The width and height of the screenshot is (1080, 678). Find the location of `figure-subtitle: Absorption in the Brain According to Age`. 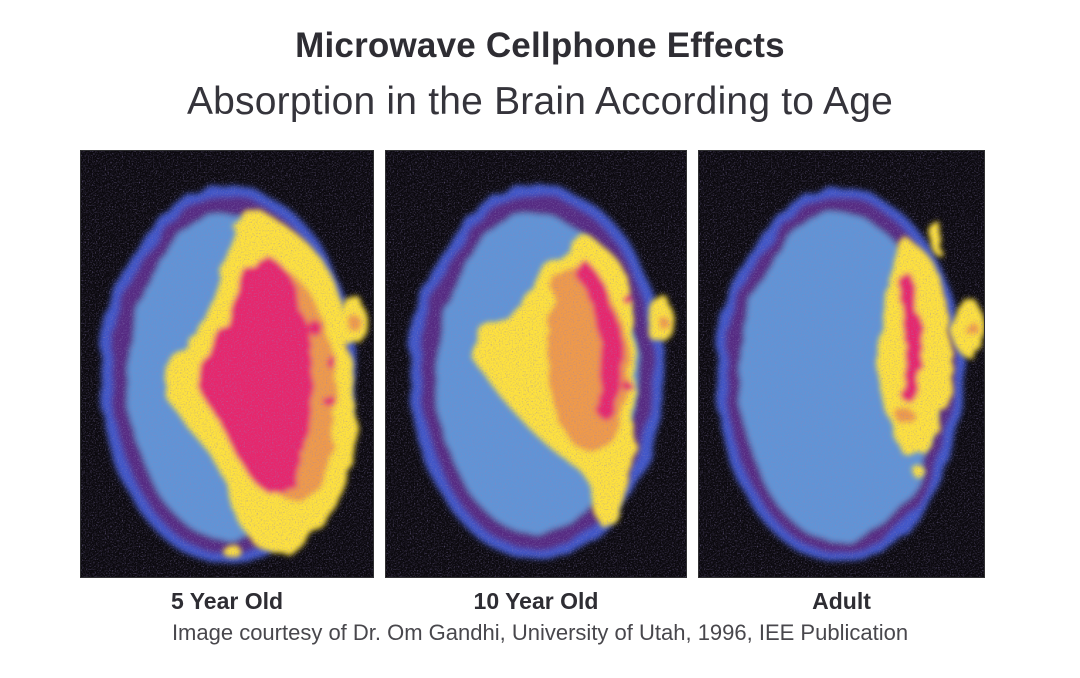

figure-subtitle: Absorption in the Brain According to Age is located at coordinates (540, 101).